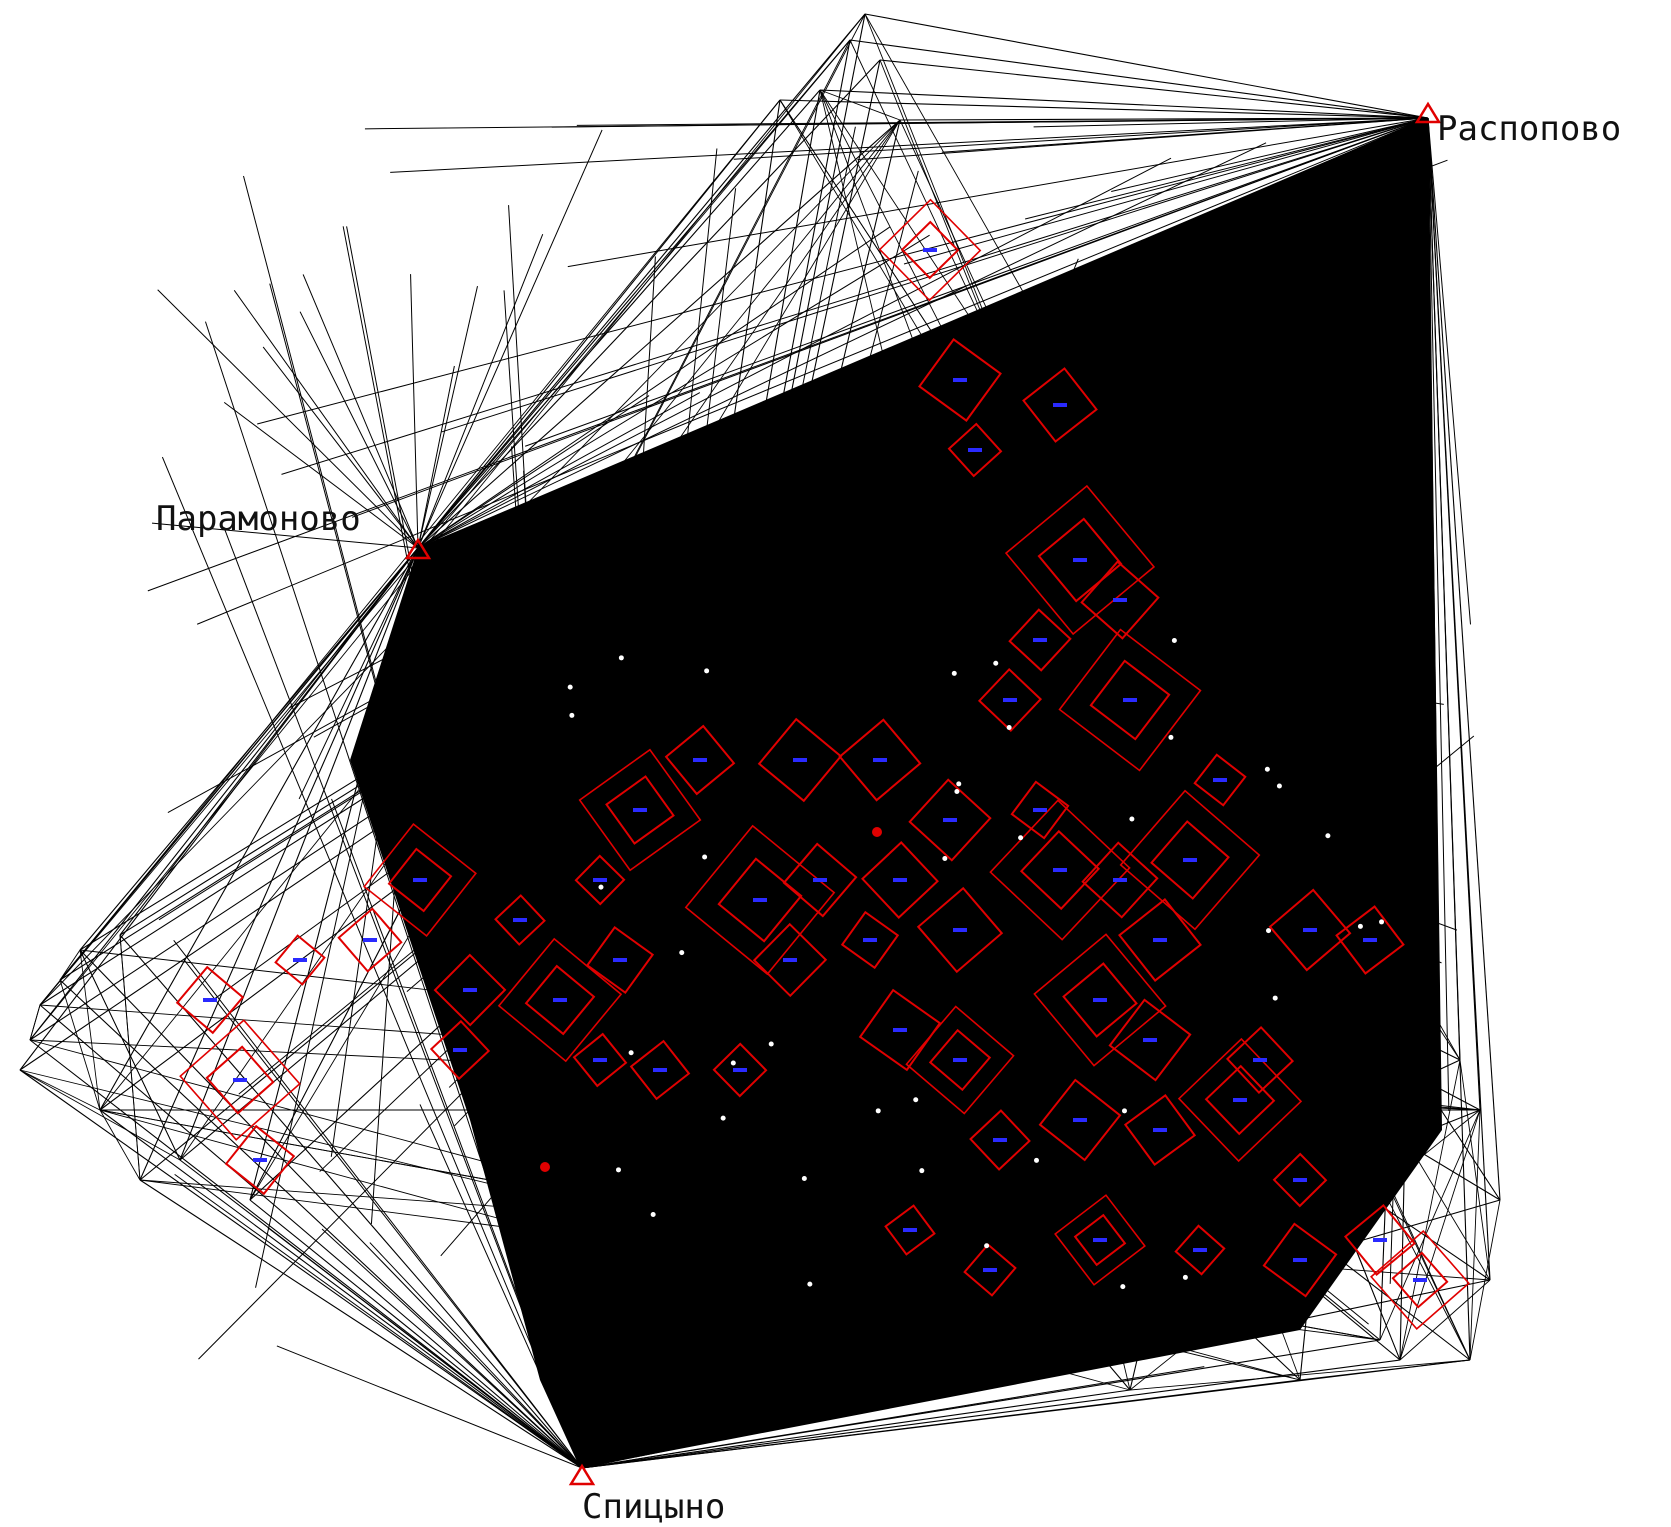  Describe the element at coordinates (1529, 129) in the screenshot. I see `station-label-raspopovo: Распопово` at that location.